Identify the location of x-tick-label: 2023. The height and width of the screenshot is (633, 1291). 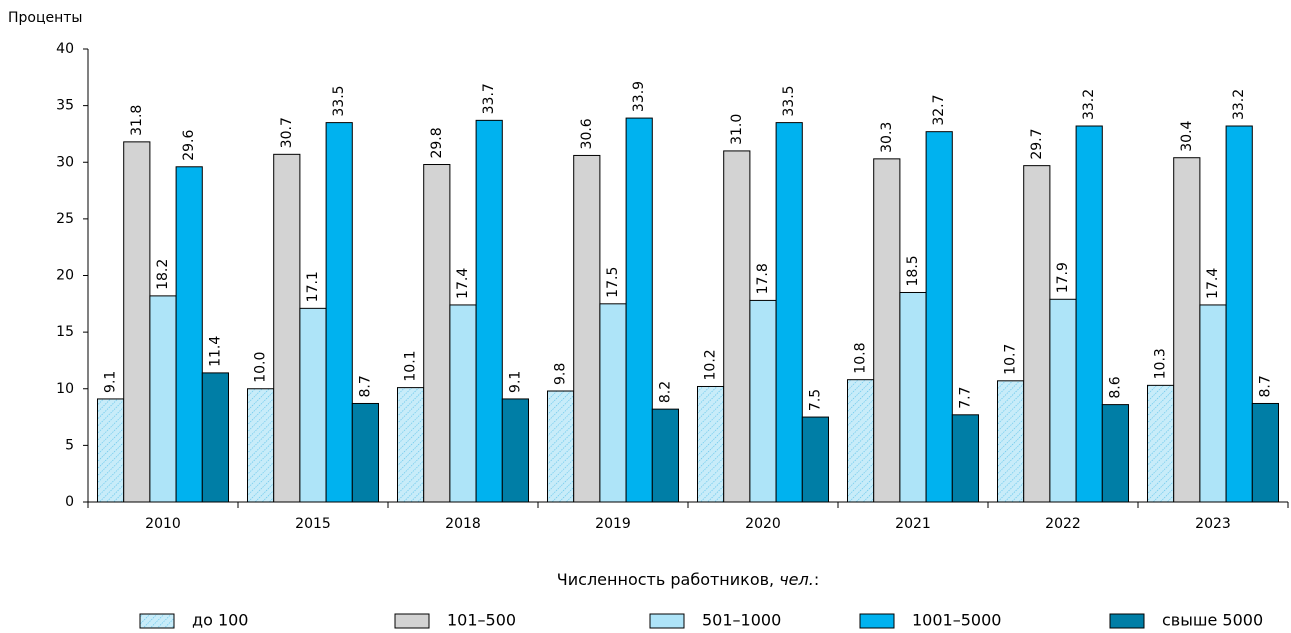
(1213, 524).